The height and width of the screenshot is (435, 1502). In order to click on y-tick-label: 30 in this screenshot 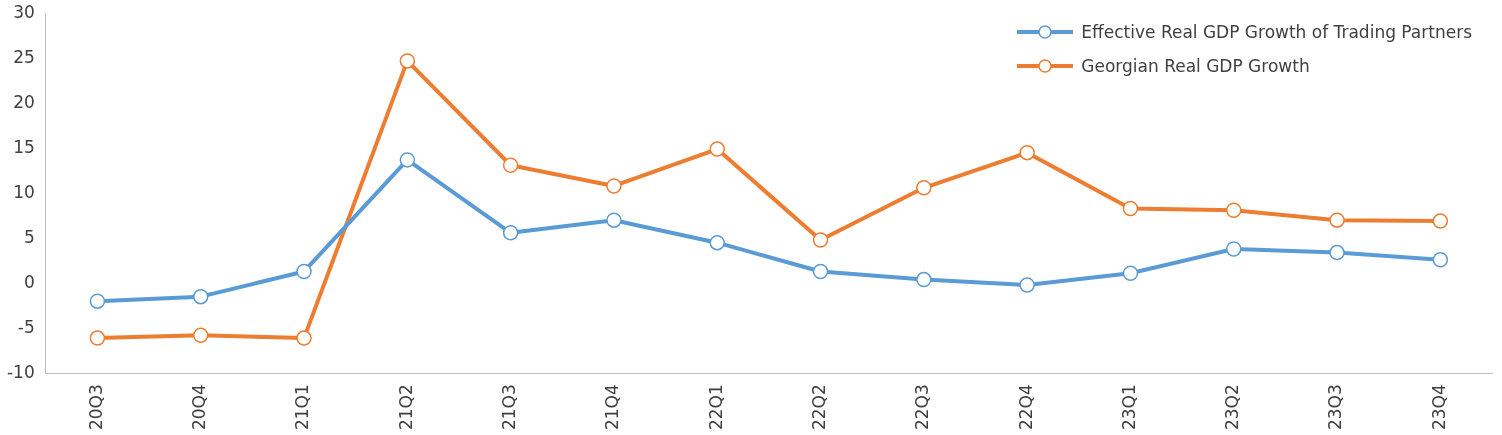, I will do `click(24, 11)`.